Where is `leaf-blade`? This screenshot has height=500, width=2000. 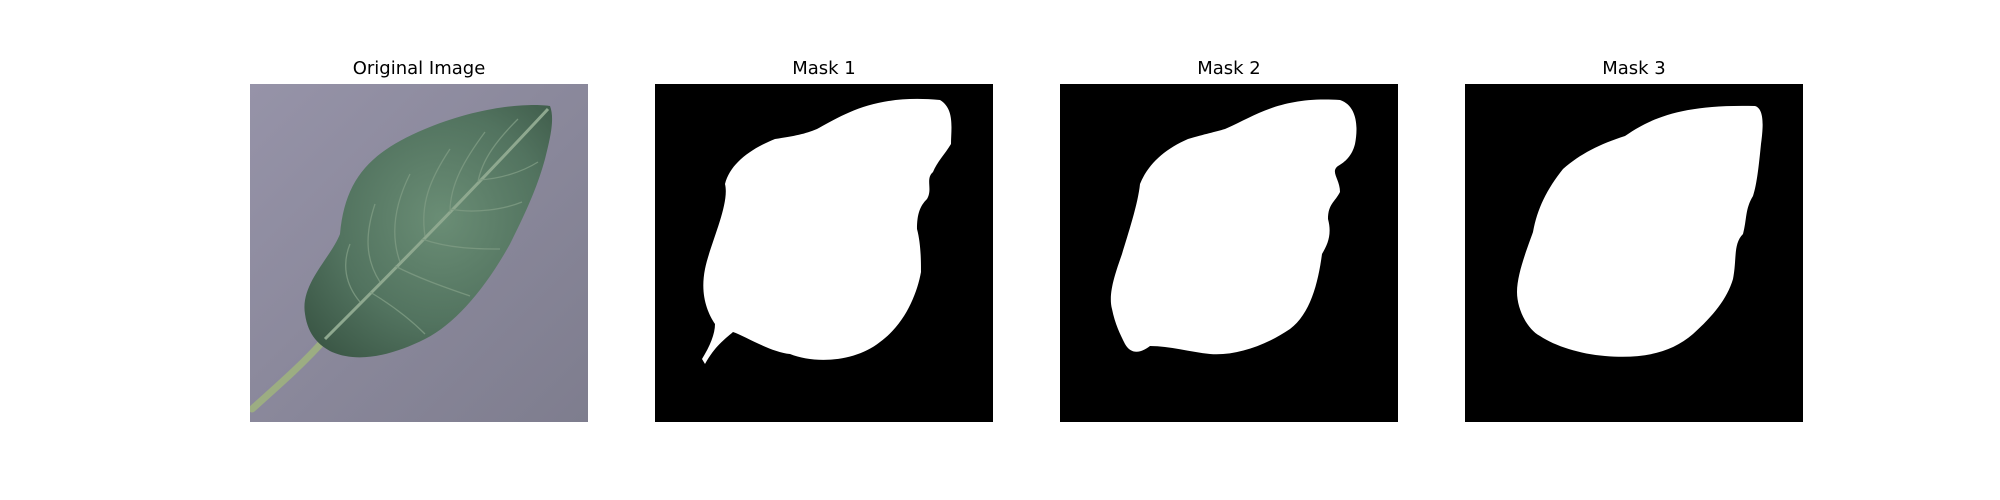 leaf-blade is located at coordinates (428, 231).